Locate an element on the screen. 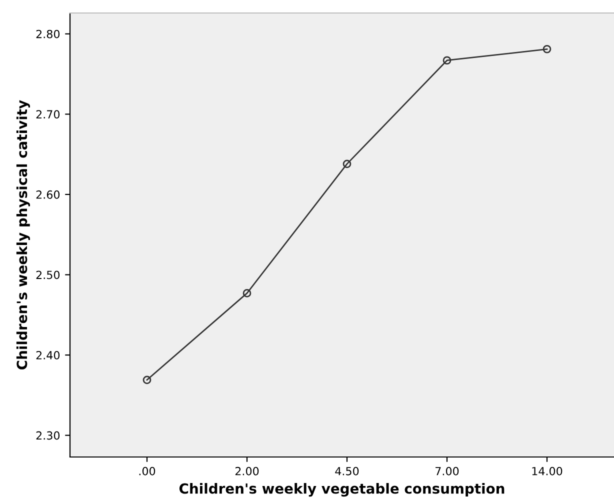 The height and width of the screenshot is (501, 614). y-tick-label: 2.70 is located at coordinates (48, 114).